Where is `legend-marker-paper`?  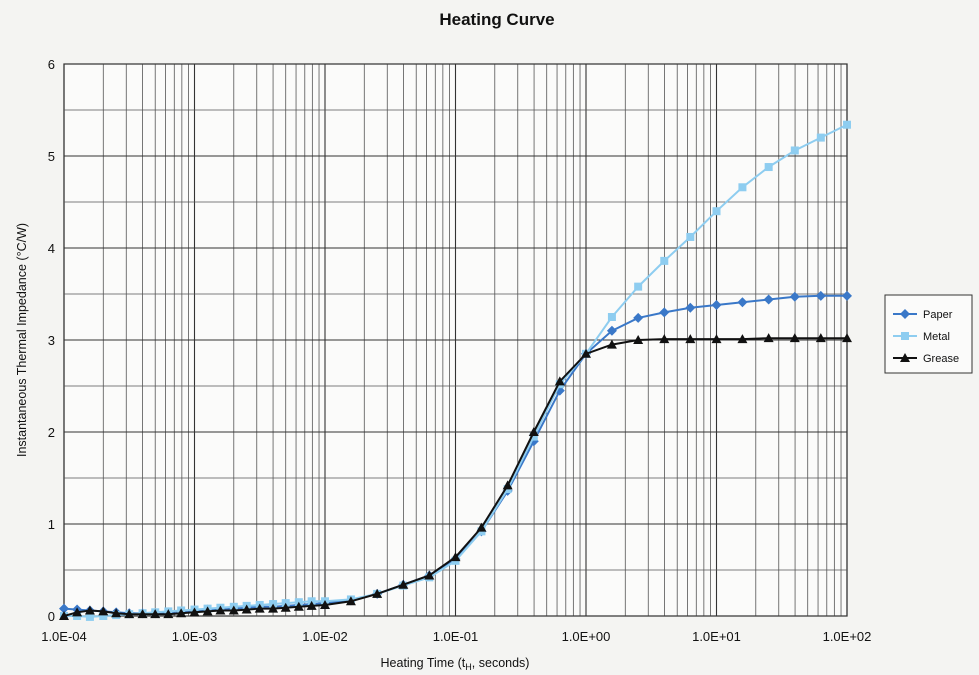
legend-marker-paper is located at coordinates (905, 314).